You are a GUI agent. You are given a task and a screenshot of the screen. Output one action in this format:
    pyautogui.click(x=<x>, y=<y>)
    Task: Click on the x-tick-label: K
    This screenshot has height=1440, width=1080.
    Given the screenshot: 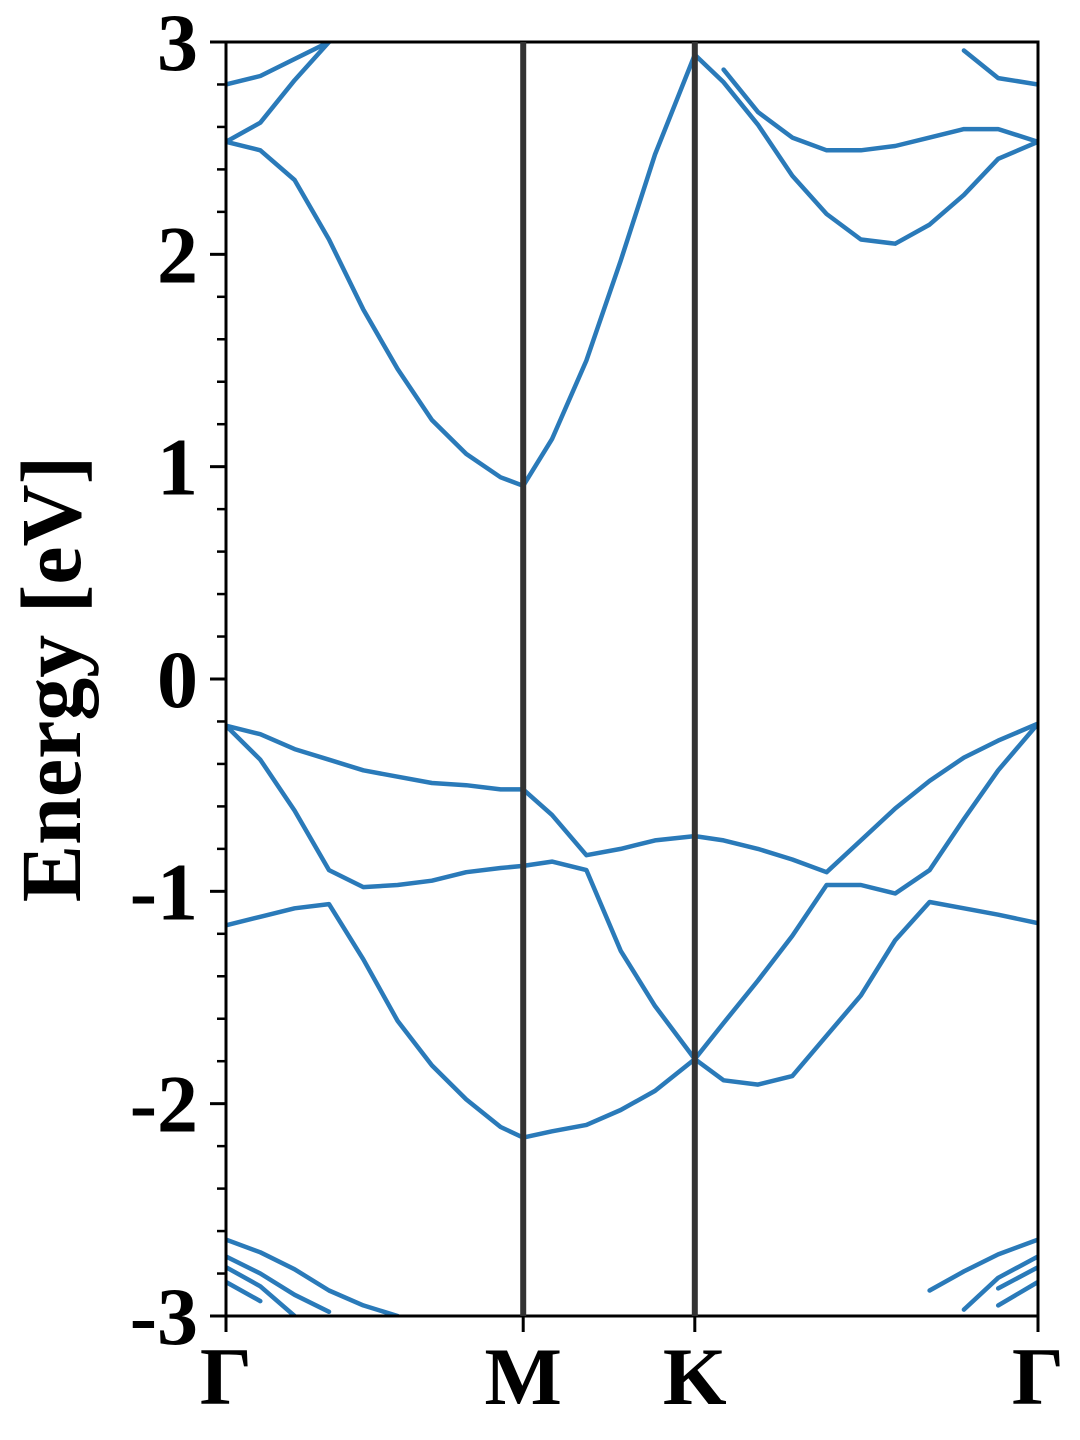 What is the action you would take?
    pyautogui.click(x=695, y=1376)
    